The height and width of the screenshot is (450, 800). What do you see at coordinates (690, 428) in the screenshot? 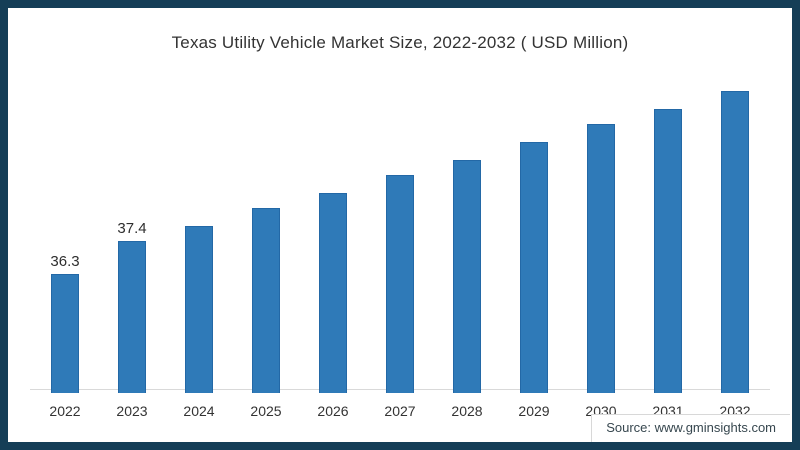
I see `source-attribution: Source: www.gminsights.com` at bounding box center [690, 428].